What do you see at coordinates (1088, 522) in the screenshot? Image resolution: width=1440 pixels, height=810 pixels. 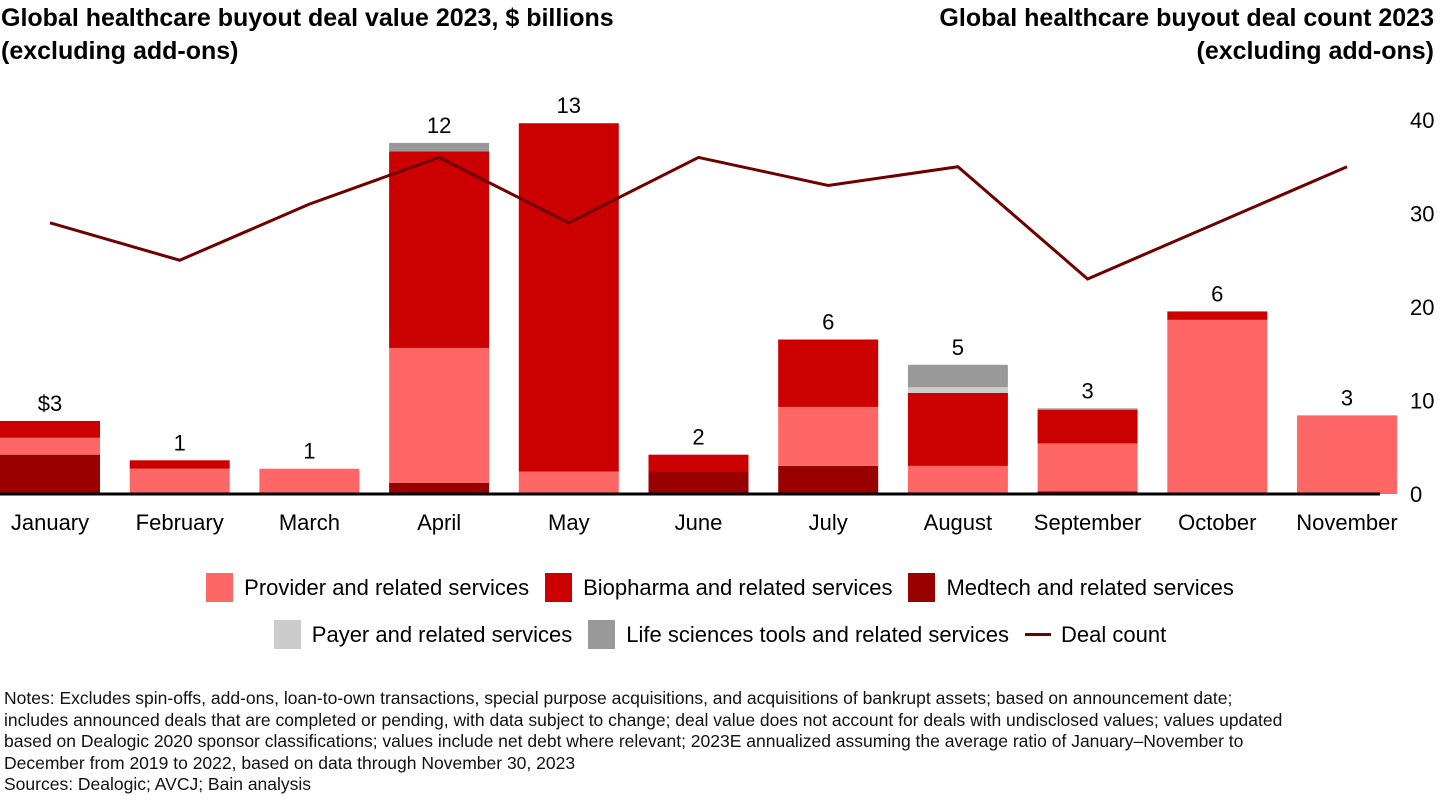 I see `x-tick-label: September` at bounding box center [1088, 522].